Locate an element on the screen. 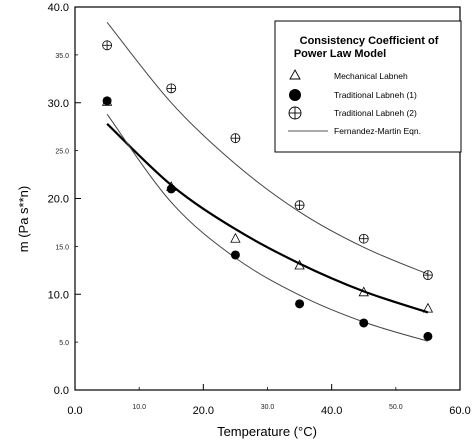 The image size is (474, 441). y-axis-title: m (Pa s**n) is located at coordinates (23, 219).